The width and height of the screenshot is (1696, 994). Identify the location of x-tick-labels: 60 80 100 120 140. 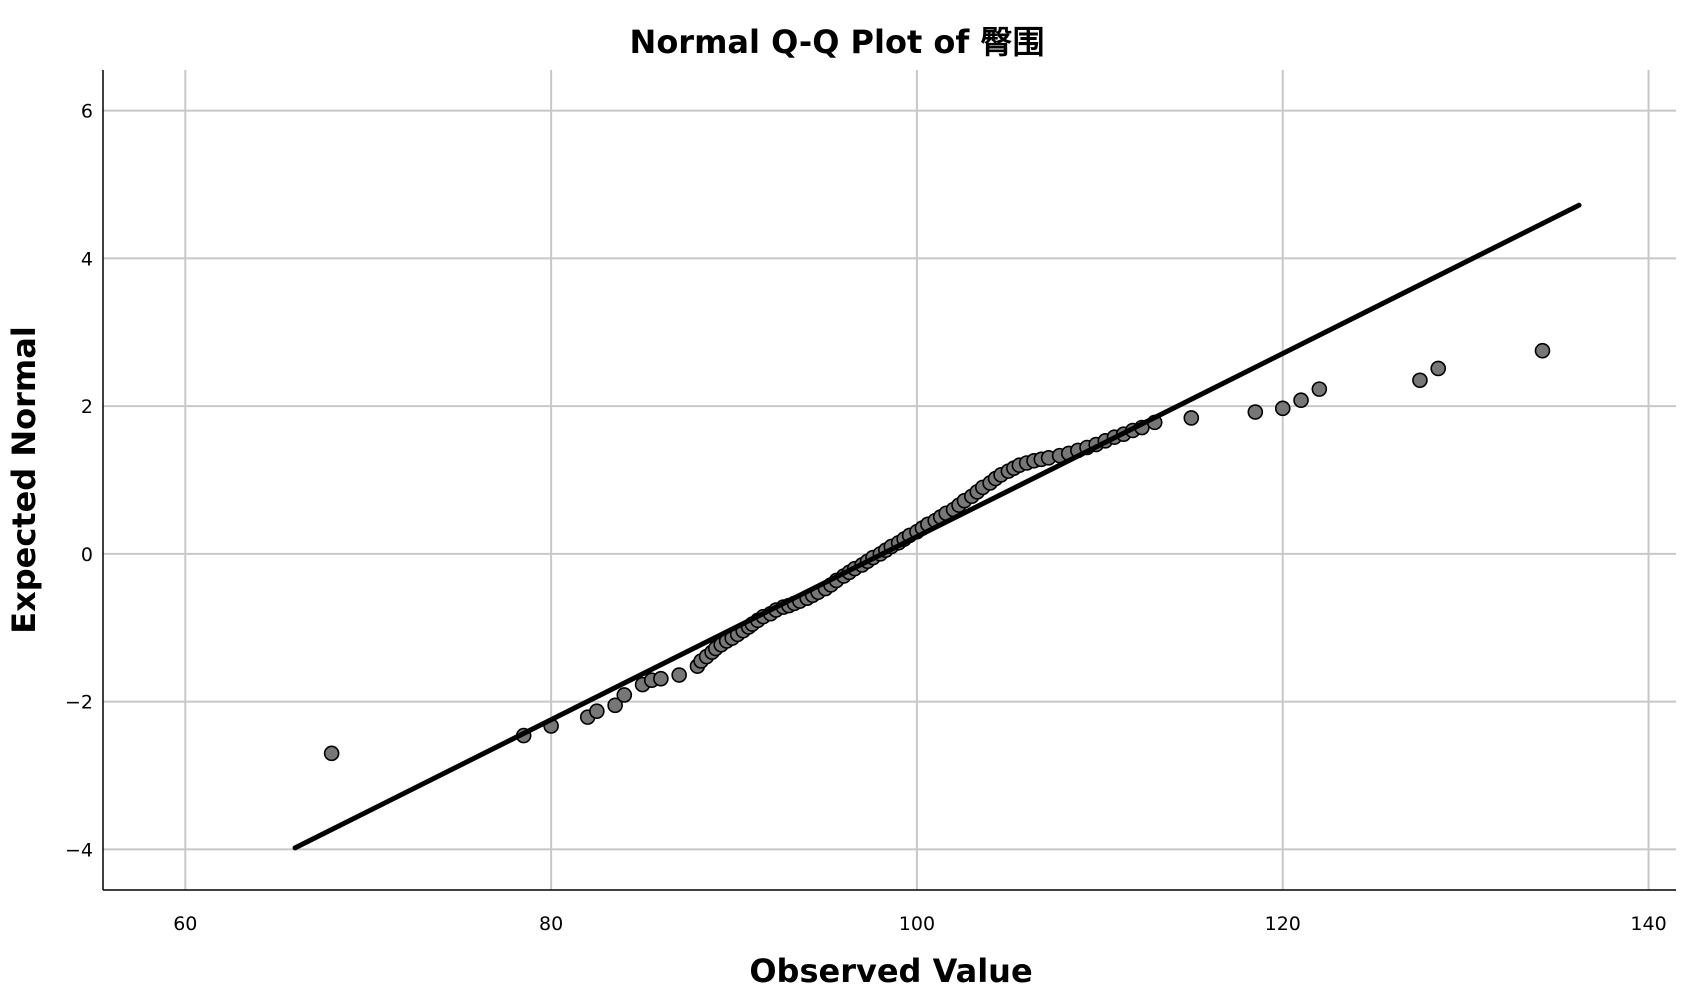
(919, 924).